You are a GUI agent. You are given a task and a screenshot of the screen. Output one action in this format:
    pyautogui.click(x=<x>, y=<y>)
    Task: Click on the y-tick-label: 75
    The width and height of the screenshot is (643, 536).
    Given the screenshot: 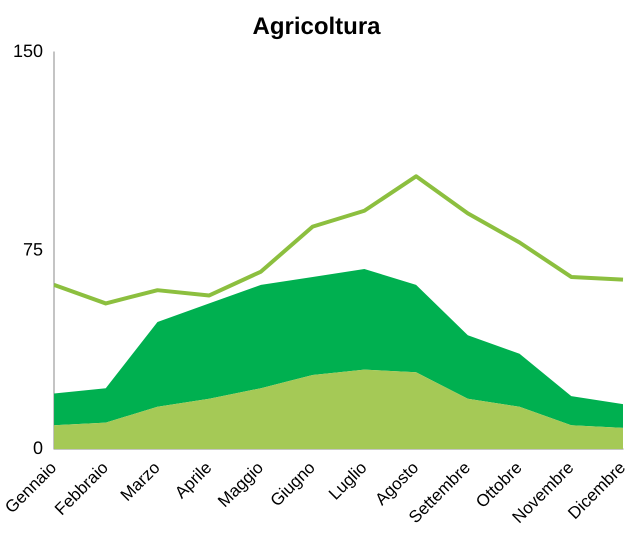 What is the action you would take?
    pyautogui.click(x=33, y=249)
    